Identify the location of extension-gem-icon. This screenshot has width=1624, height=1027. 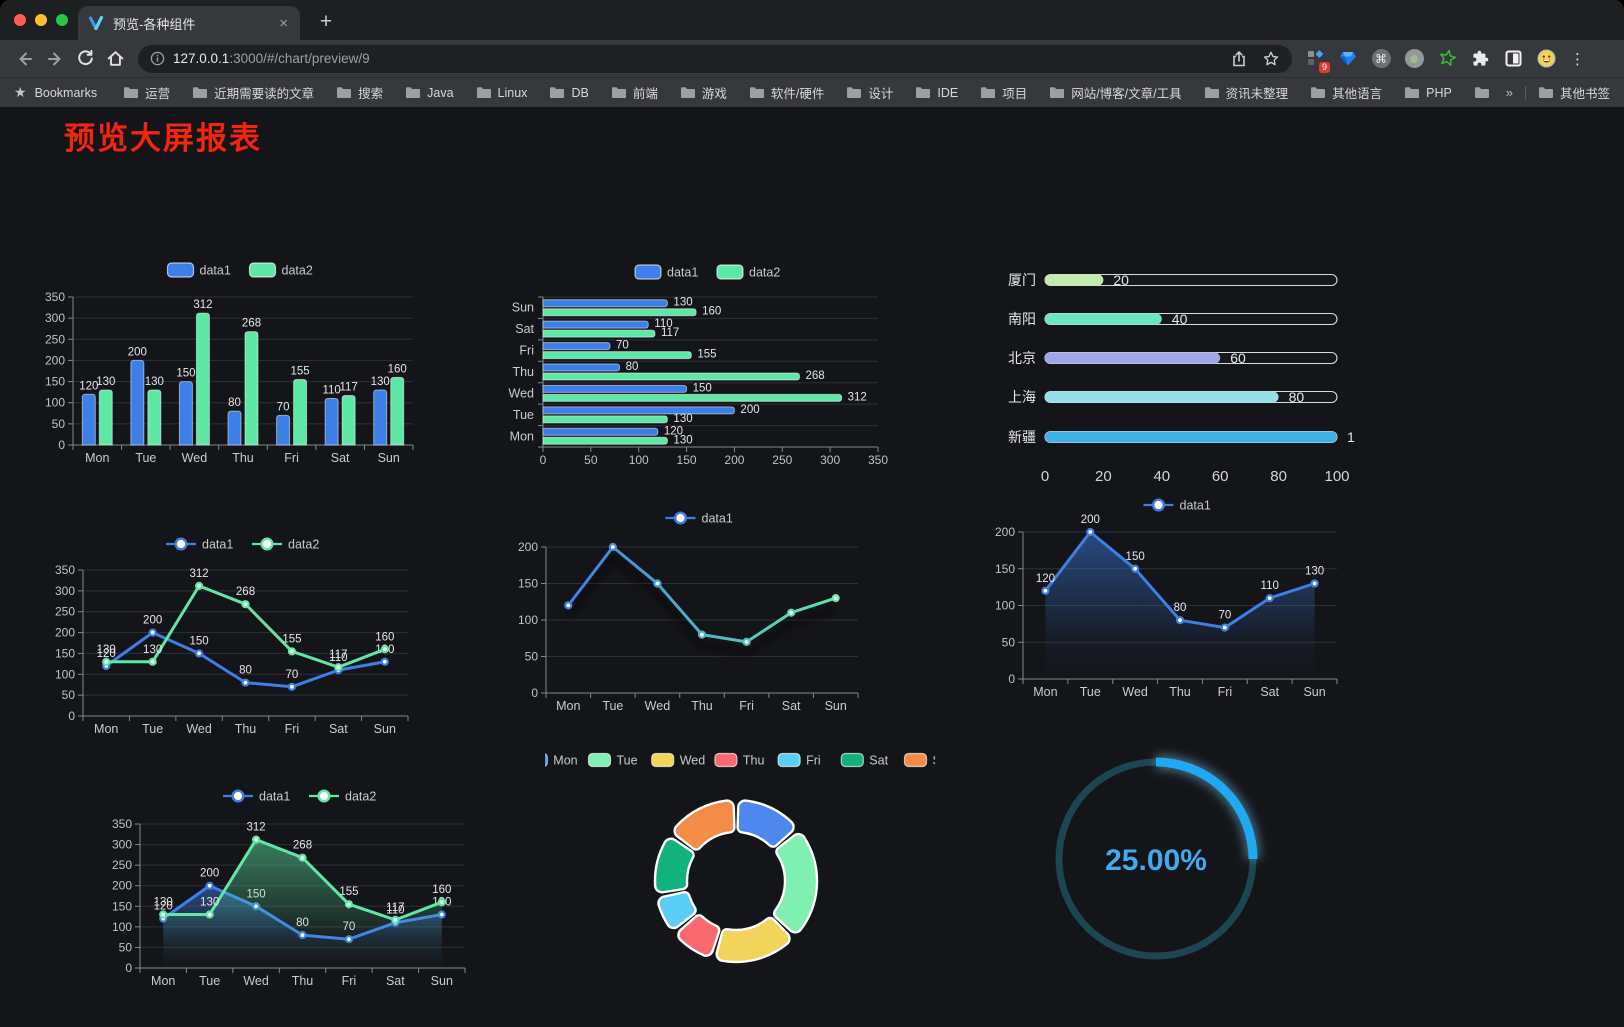
(1348, 59).